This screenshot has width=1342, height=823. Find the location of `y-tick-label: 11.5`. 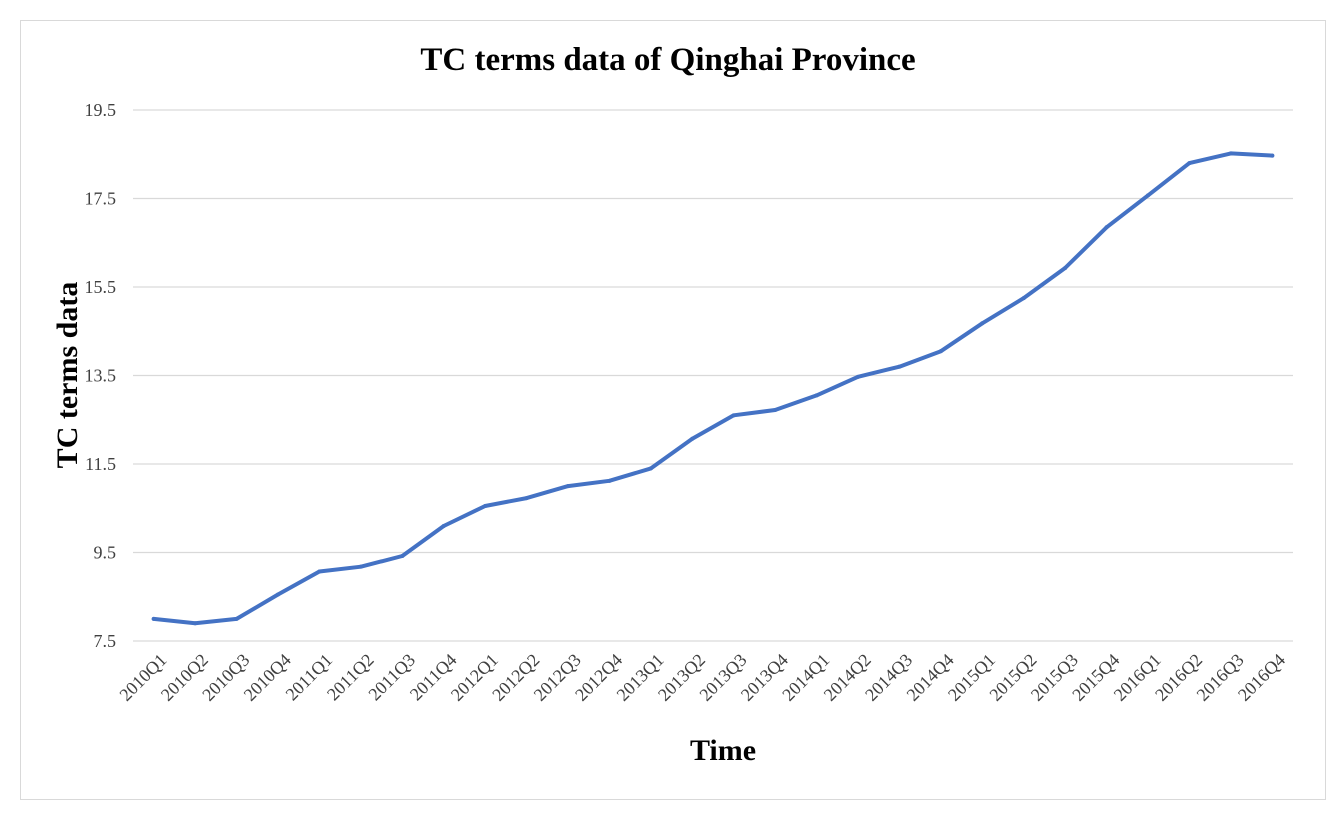

y-tick-label: 11.5 is located at coordinates (100, 464).